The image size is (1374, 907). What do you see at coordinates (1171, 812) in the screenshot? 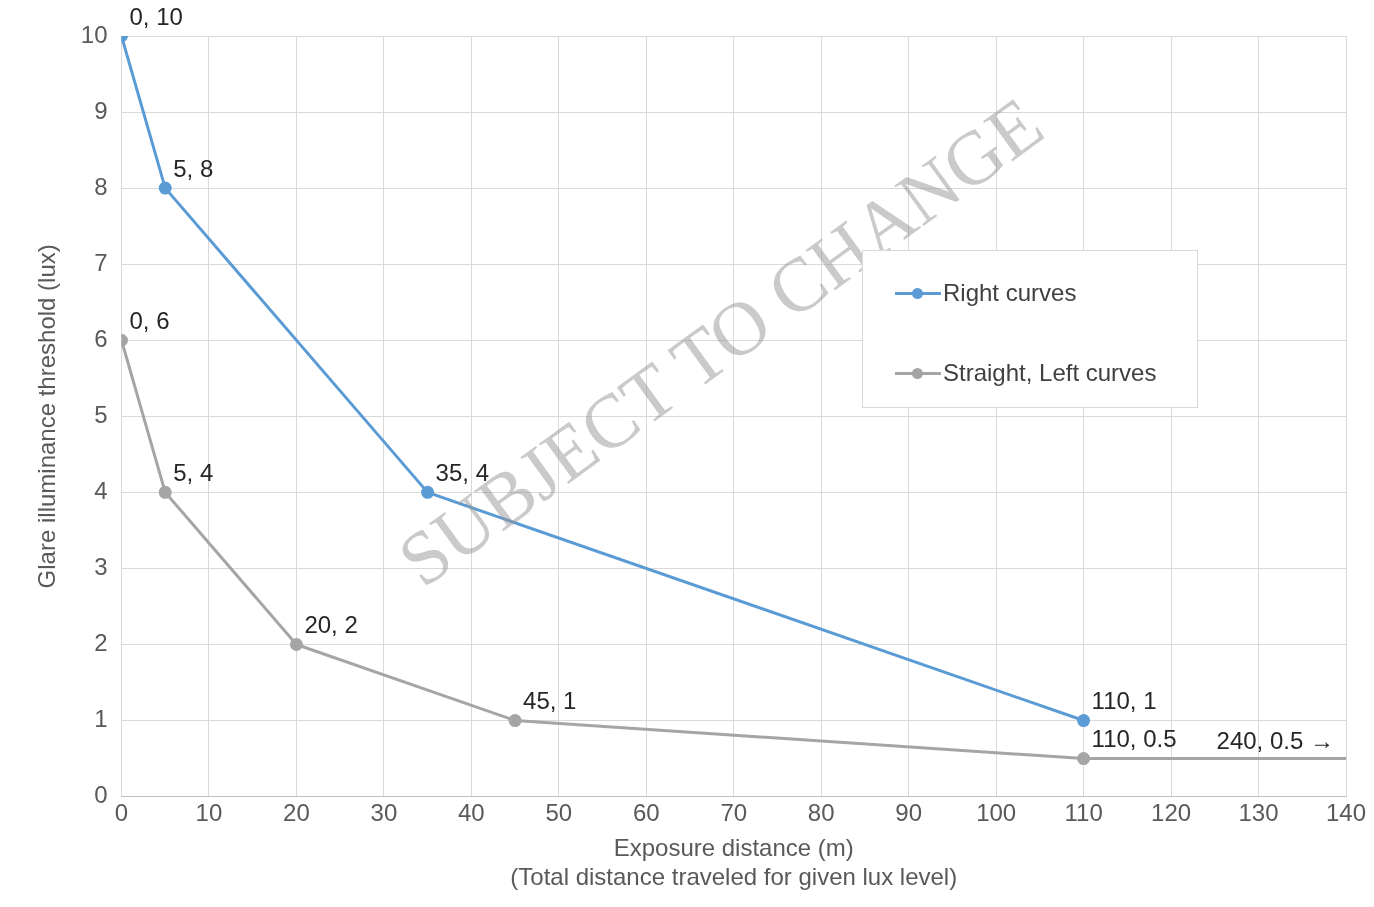
I see `x-tick-label: 120` at bounding box center [1171, 812].